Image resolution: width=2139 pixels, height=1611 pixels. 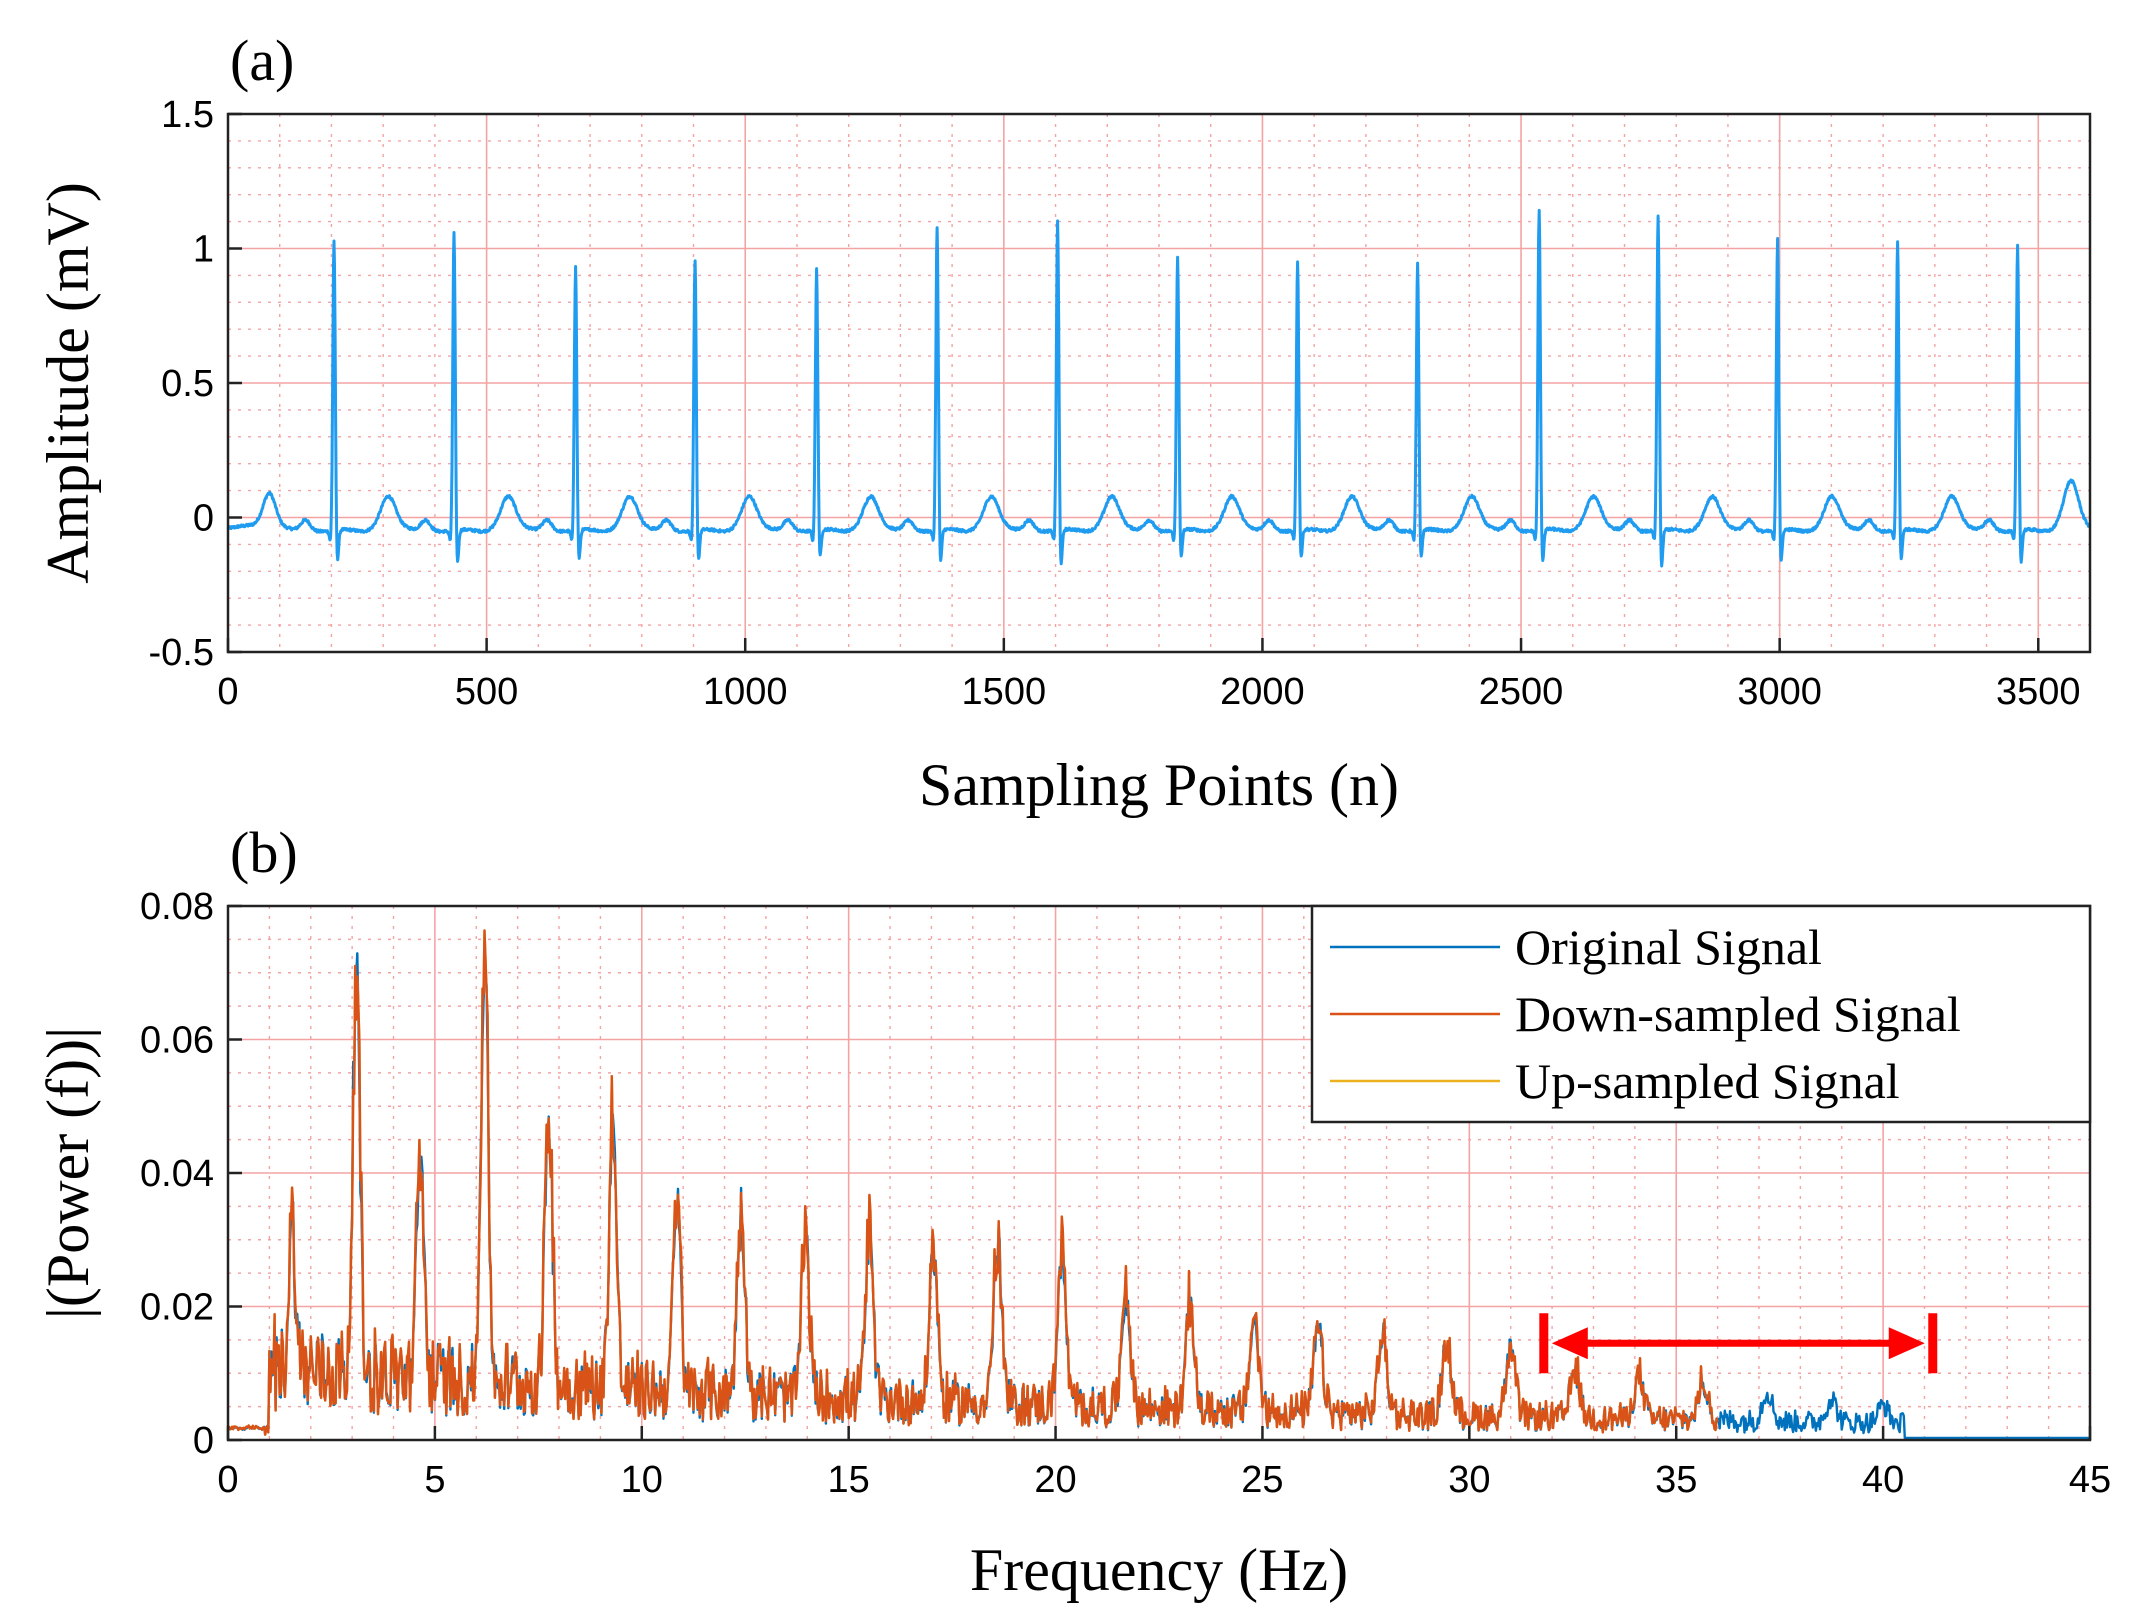 What do you see at coordinates (177, 1174) in the screenshot?
I see `panel-b-ytick-label: 0.04` at bounding box center [177, 1174].